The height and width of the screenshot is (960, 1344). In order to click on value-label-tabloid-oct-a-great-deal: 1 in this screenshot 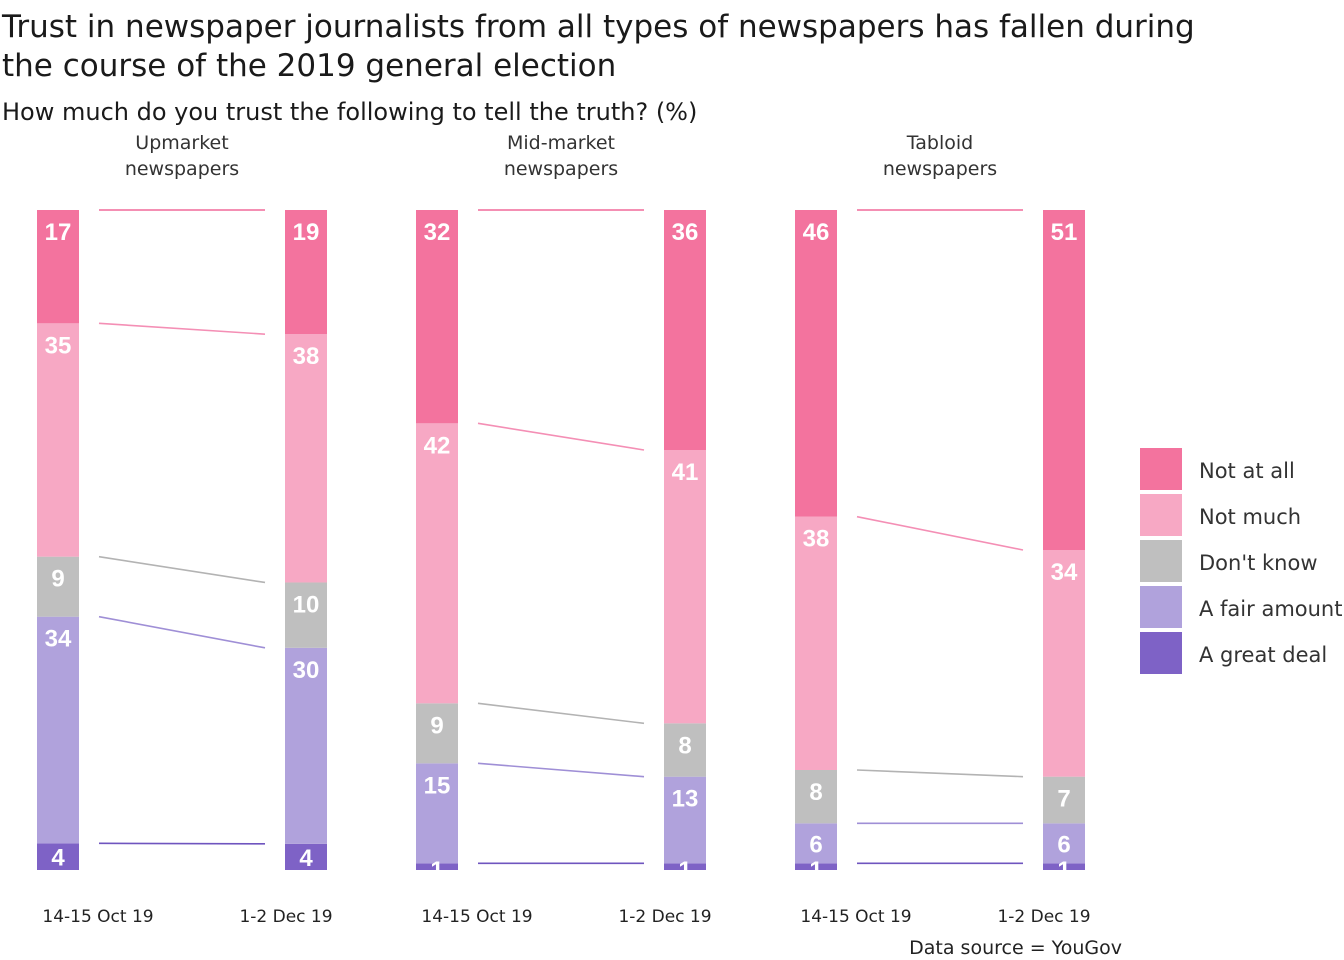, I will do `click(815, 870)`.